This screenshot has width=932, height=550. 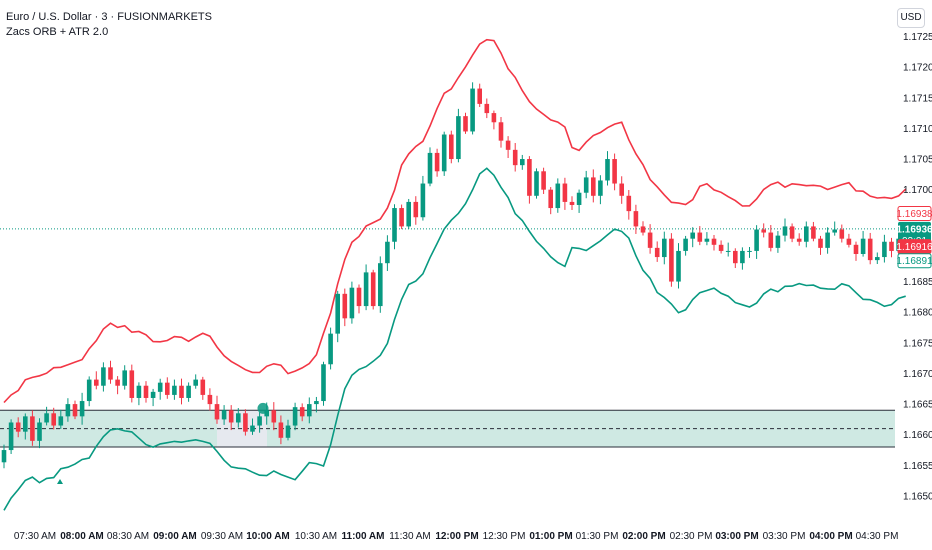 I want to click on breakout-marker, so click(x=263, y=408).